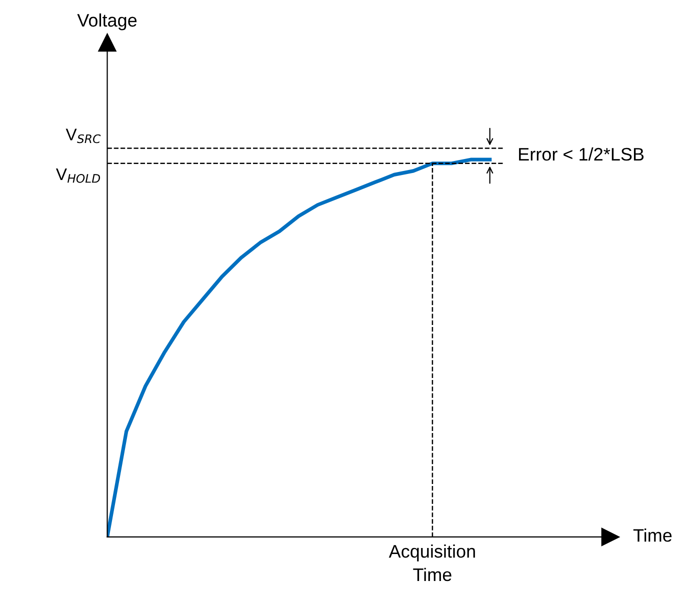 Image resolution: width=692 pixels, height=592 pixels. What do you see at coordinates (107, 21) in the screenshot?
I see `text: Voltage` at bounding box center [107, 21].